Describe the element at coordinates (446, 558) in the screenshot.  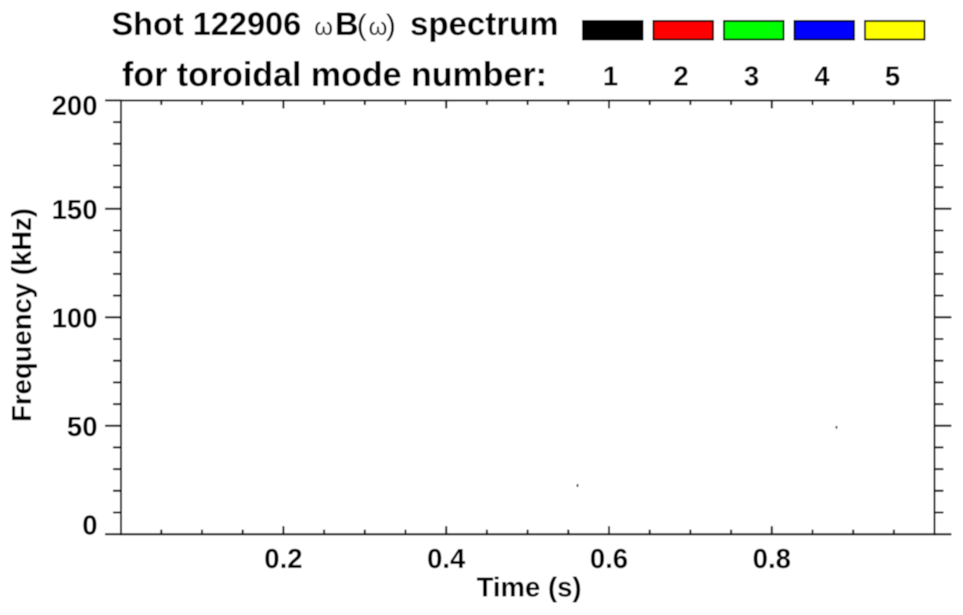
I see `svg-text: 0.4` at that location.